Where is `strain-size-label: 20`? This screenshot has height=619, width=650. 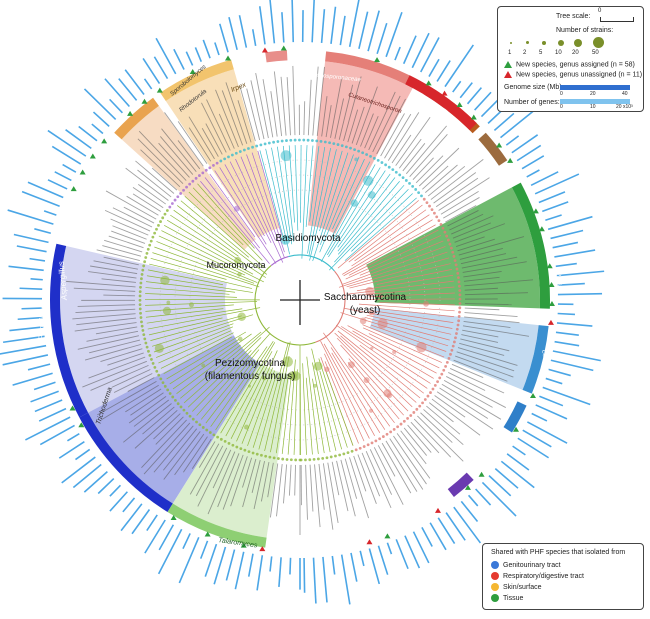 strain-size-label: 20 is located at coordinates (575, 53).